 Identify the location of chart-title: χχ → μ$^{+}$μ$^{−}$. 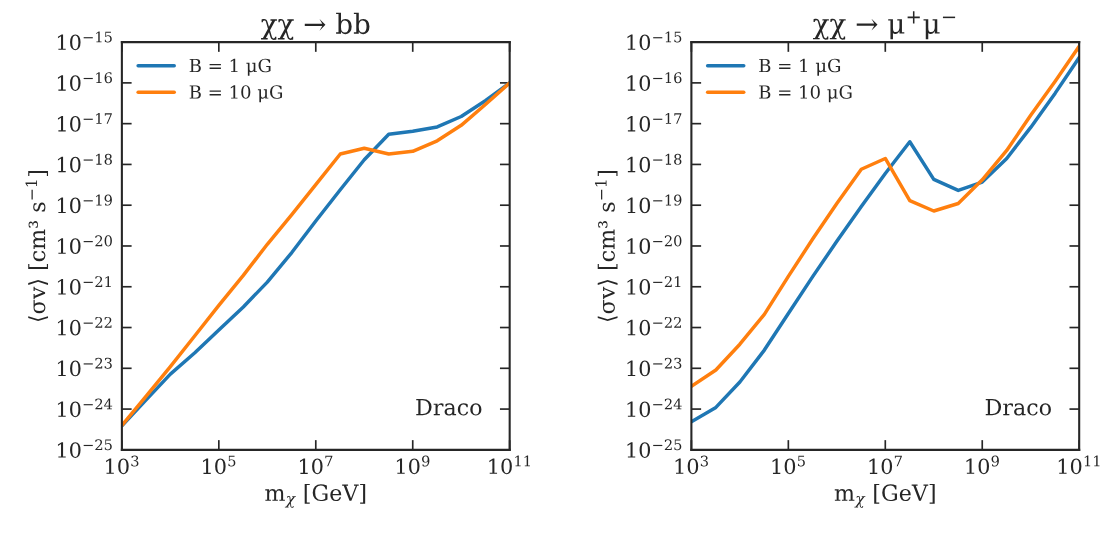
(884, 25).